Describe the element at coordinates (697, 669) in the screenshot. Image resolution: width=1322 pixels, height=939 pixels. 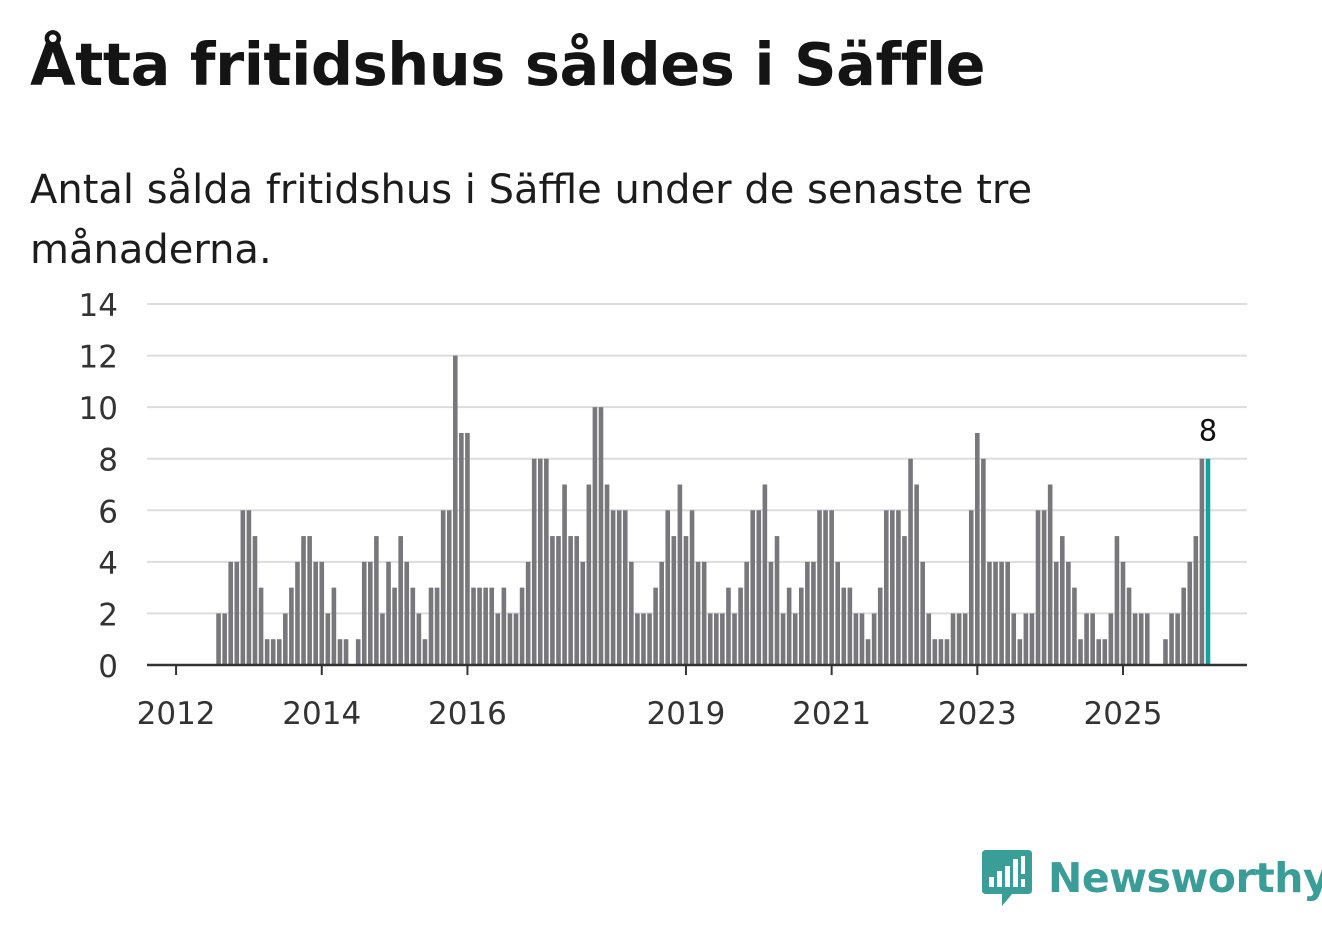
I see `axes` at that location.